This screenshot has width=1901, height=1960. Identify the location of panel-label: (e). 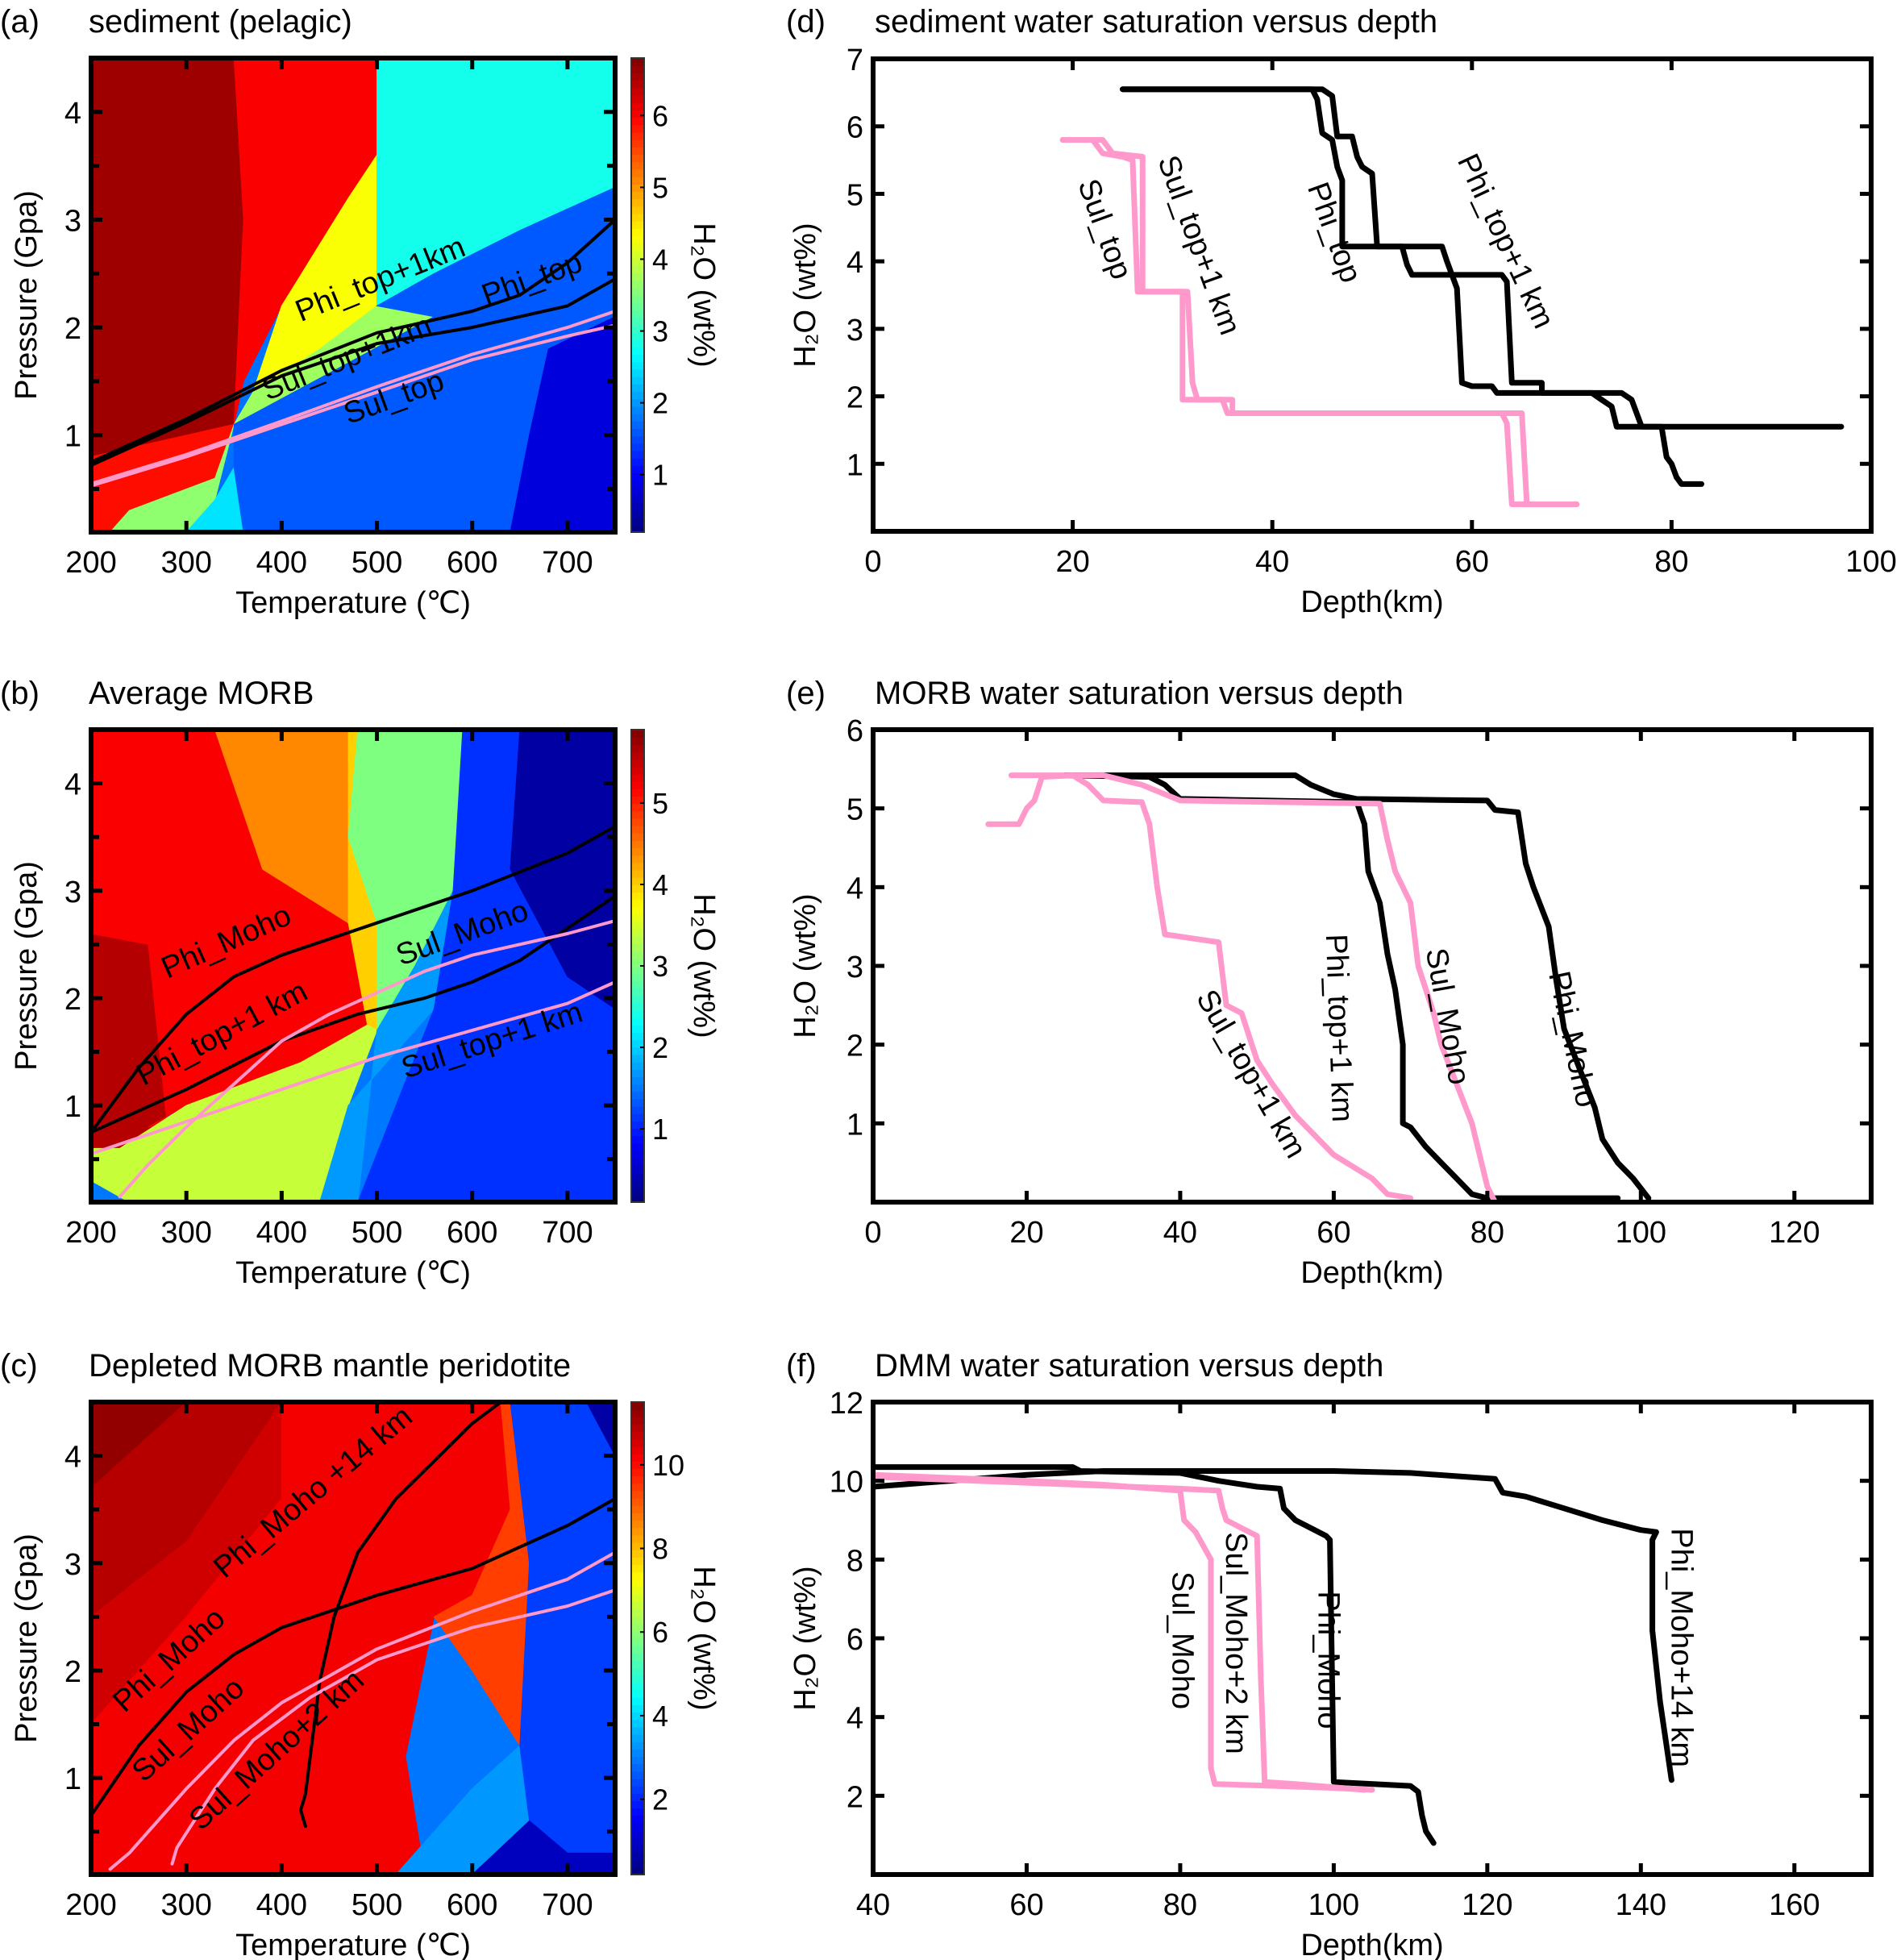
(806, 693).